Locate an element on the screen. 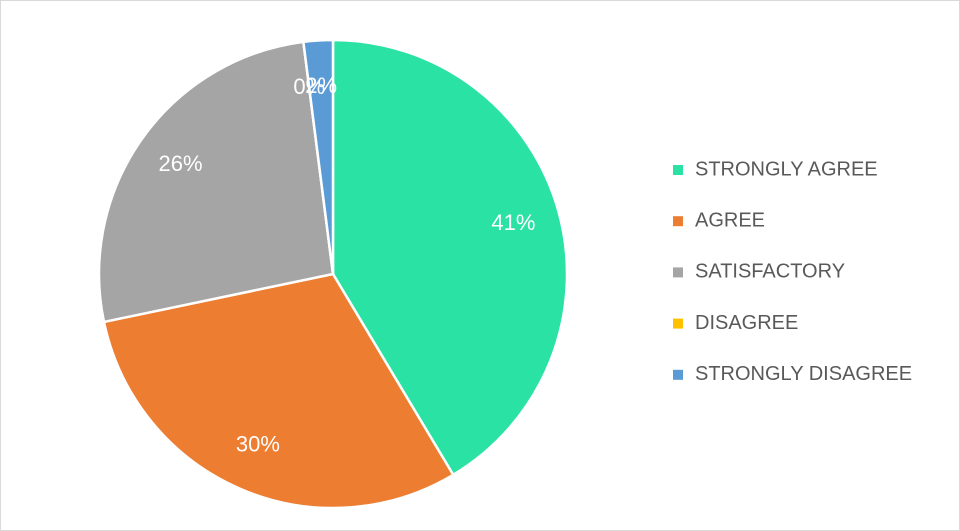 Image resolution: width=960 pixels, height=531 pixels. legend-label: AGREE is located at coordinates (730, 220).